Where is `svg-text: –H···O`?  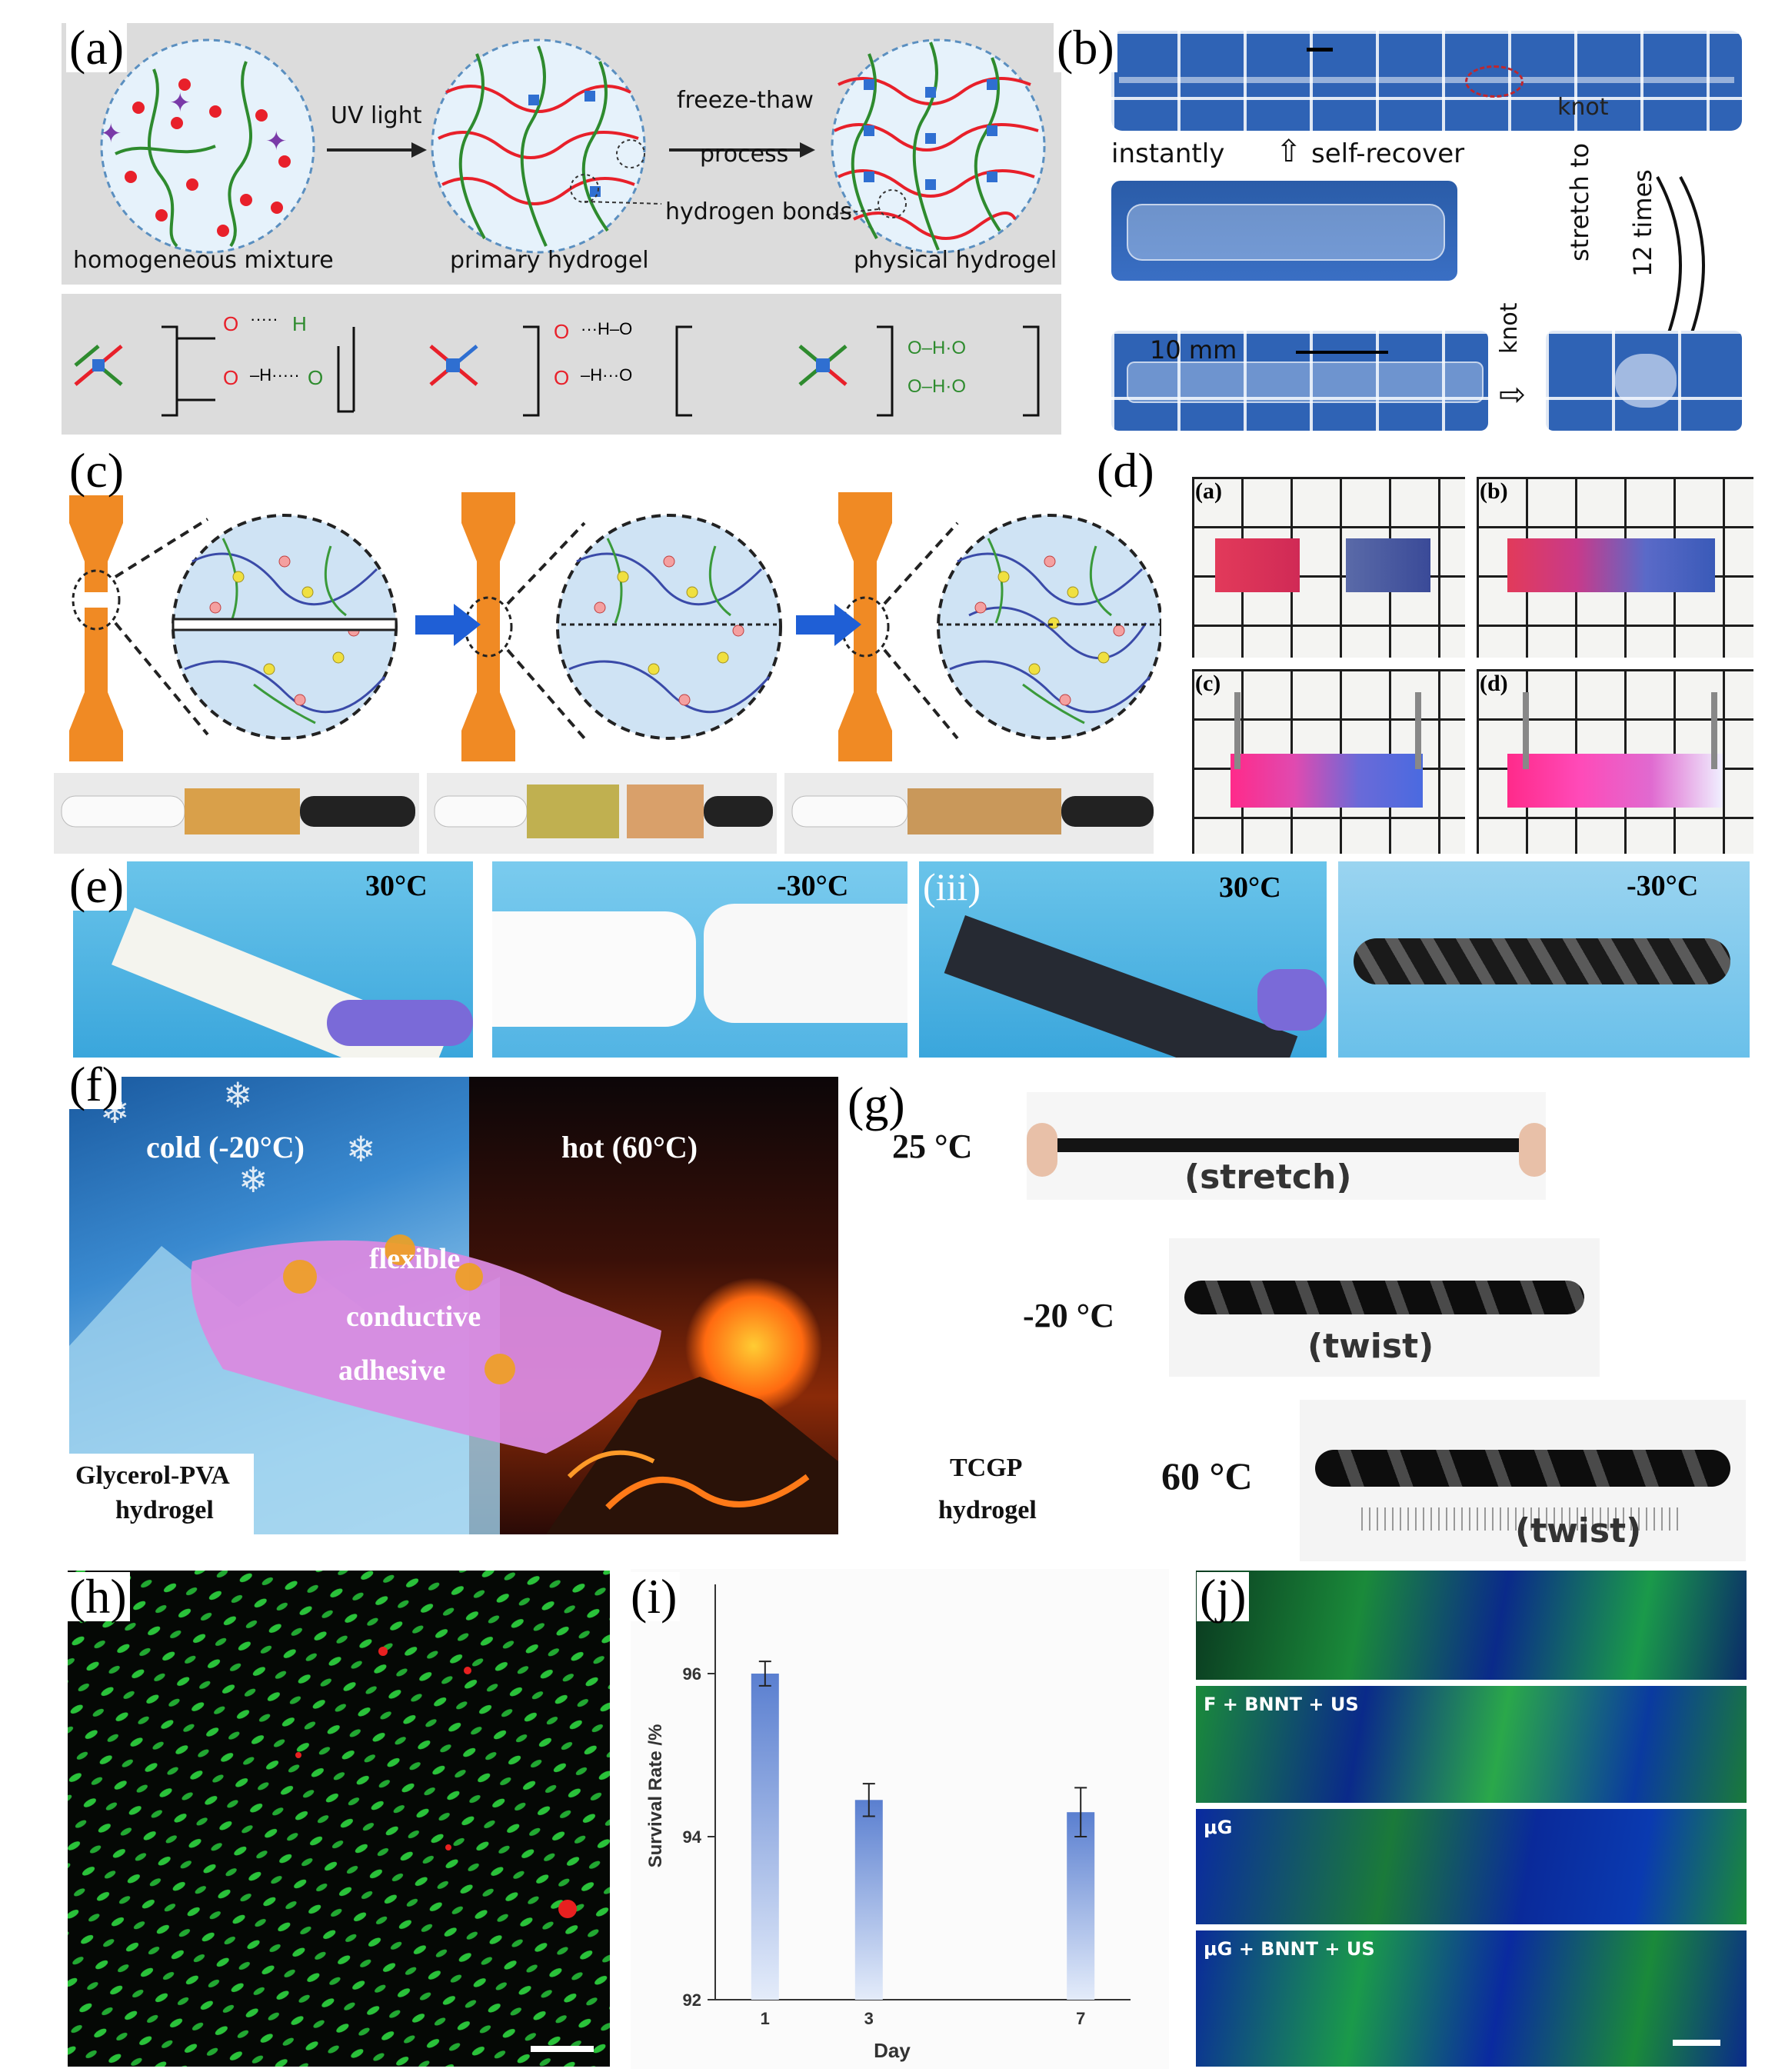
svg-text: –H···O is located at coordinates (606, 375).